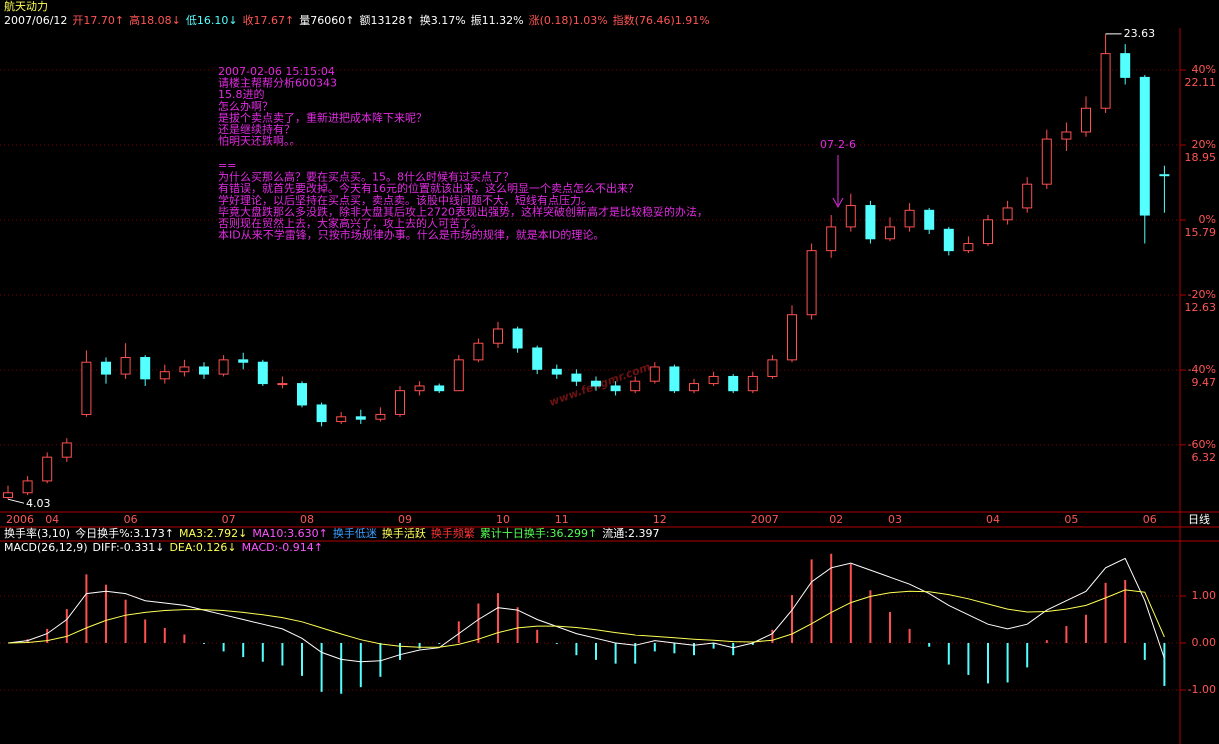 Image resolution: width=1219 pixels, height=744 pixels. What do you see at coordinates (838, 144) in the screenshot?
I see `event-label: 07-2-6` at bounding box center [838, 144].